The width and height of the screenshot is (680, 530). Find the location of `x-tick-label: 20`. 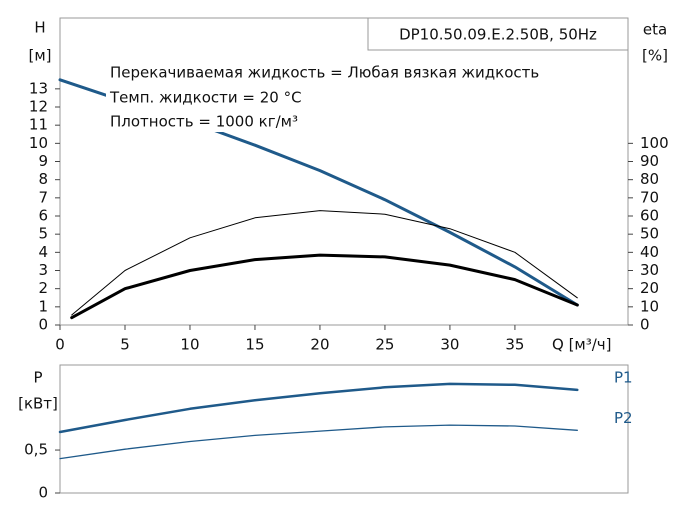

x-tick-label: 20 is located at coordinates (319, 345).